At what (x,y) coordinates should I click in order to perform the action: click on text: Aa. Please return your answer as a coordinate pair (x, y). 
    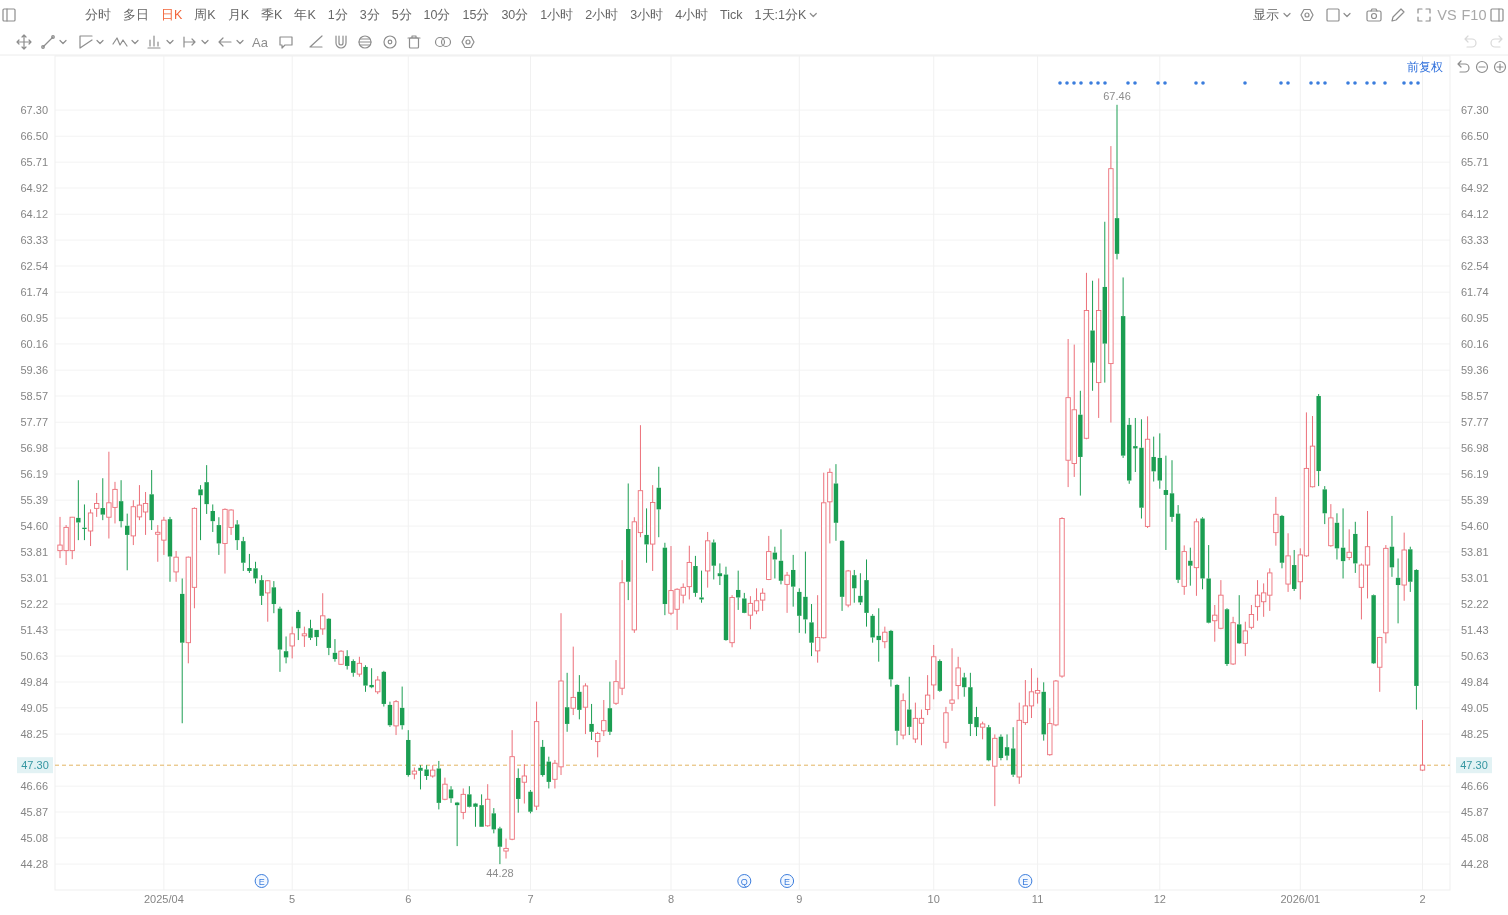
    Looking at the image, I should click on (260, 42).